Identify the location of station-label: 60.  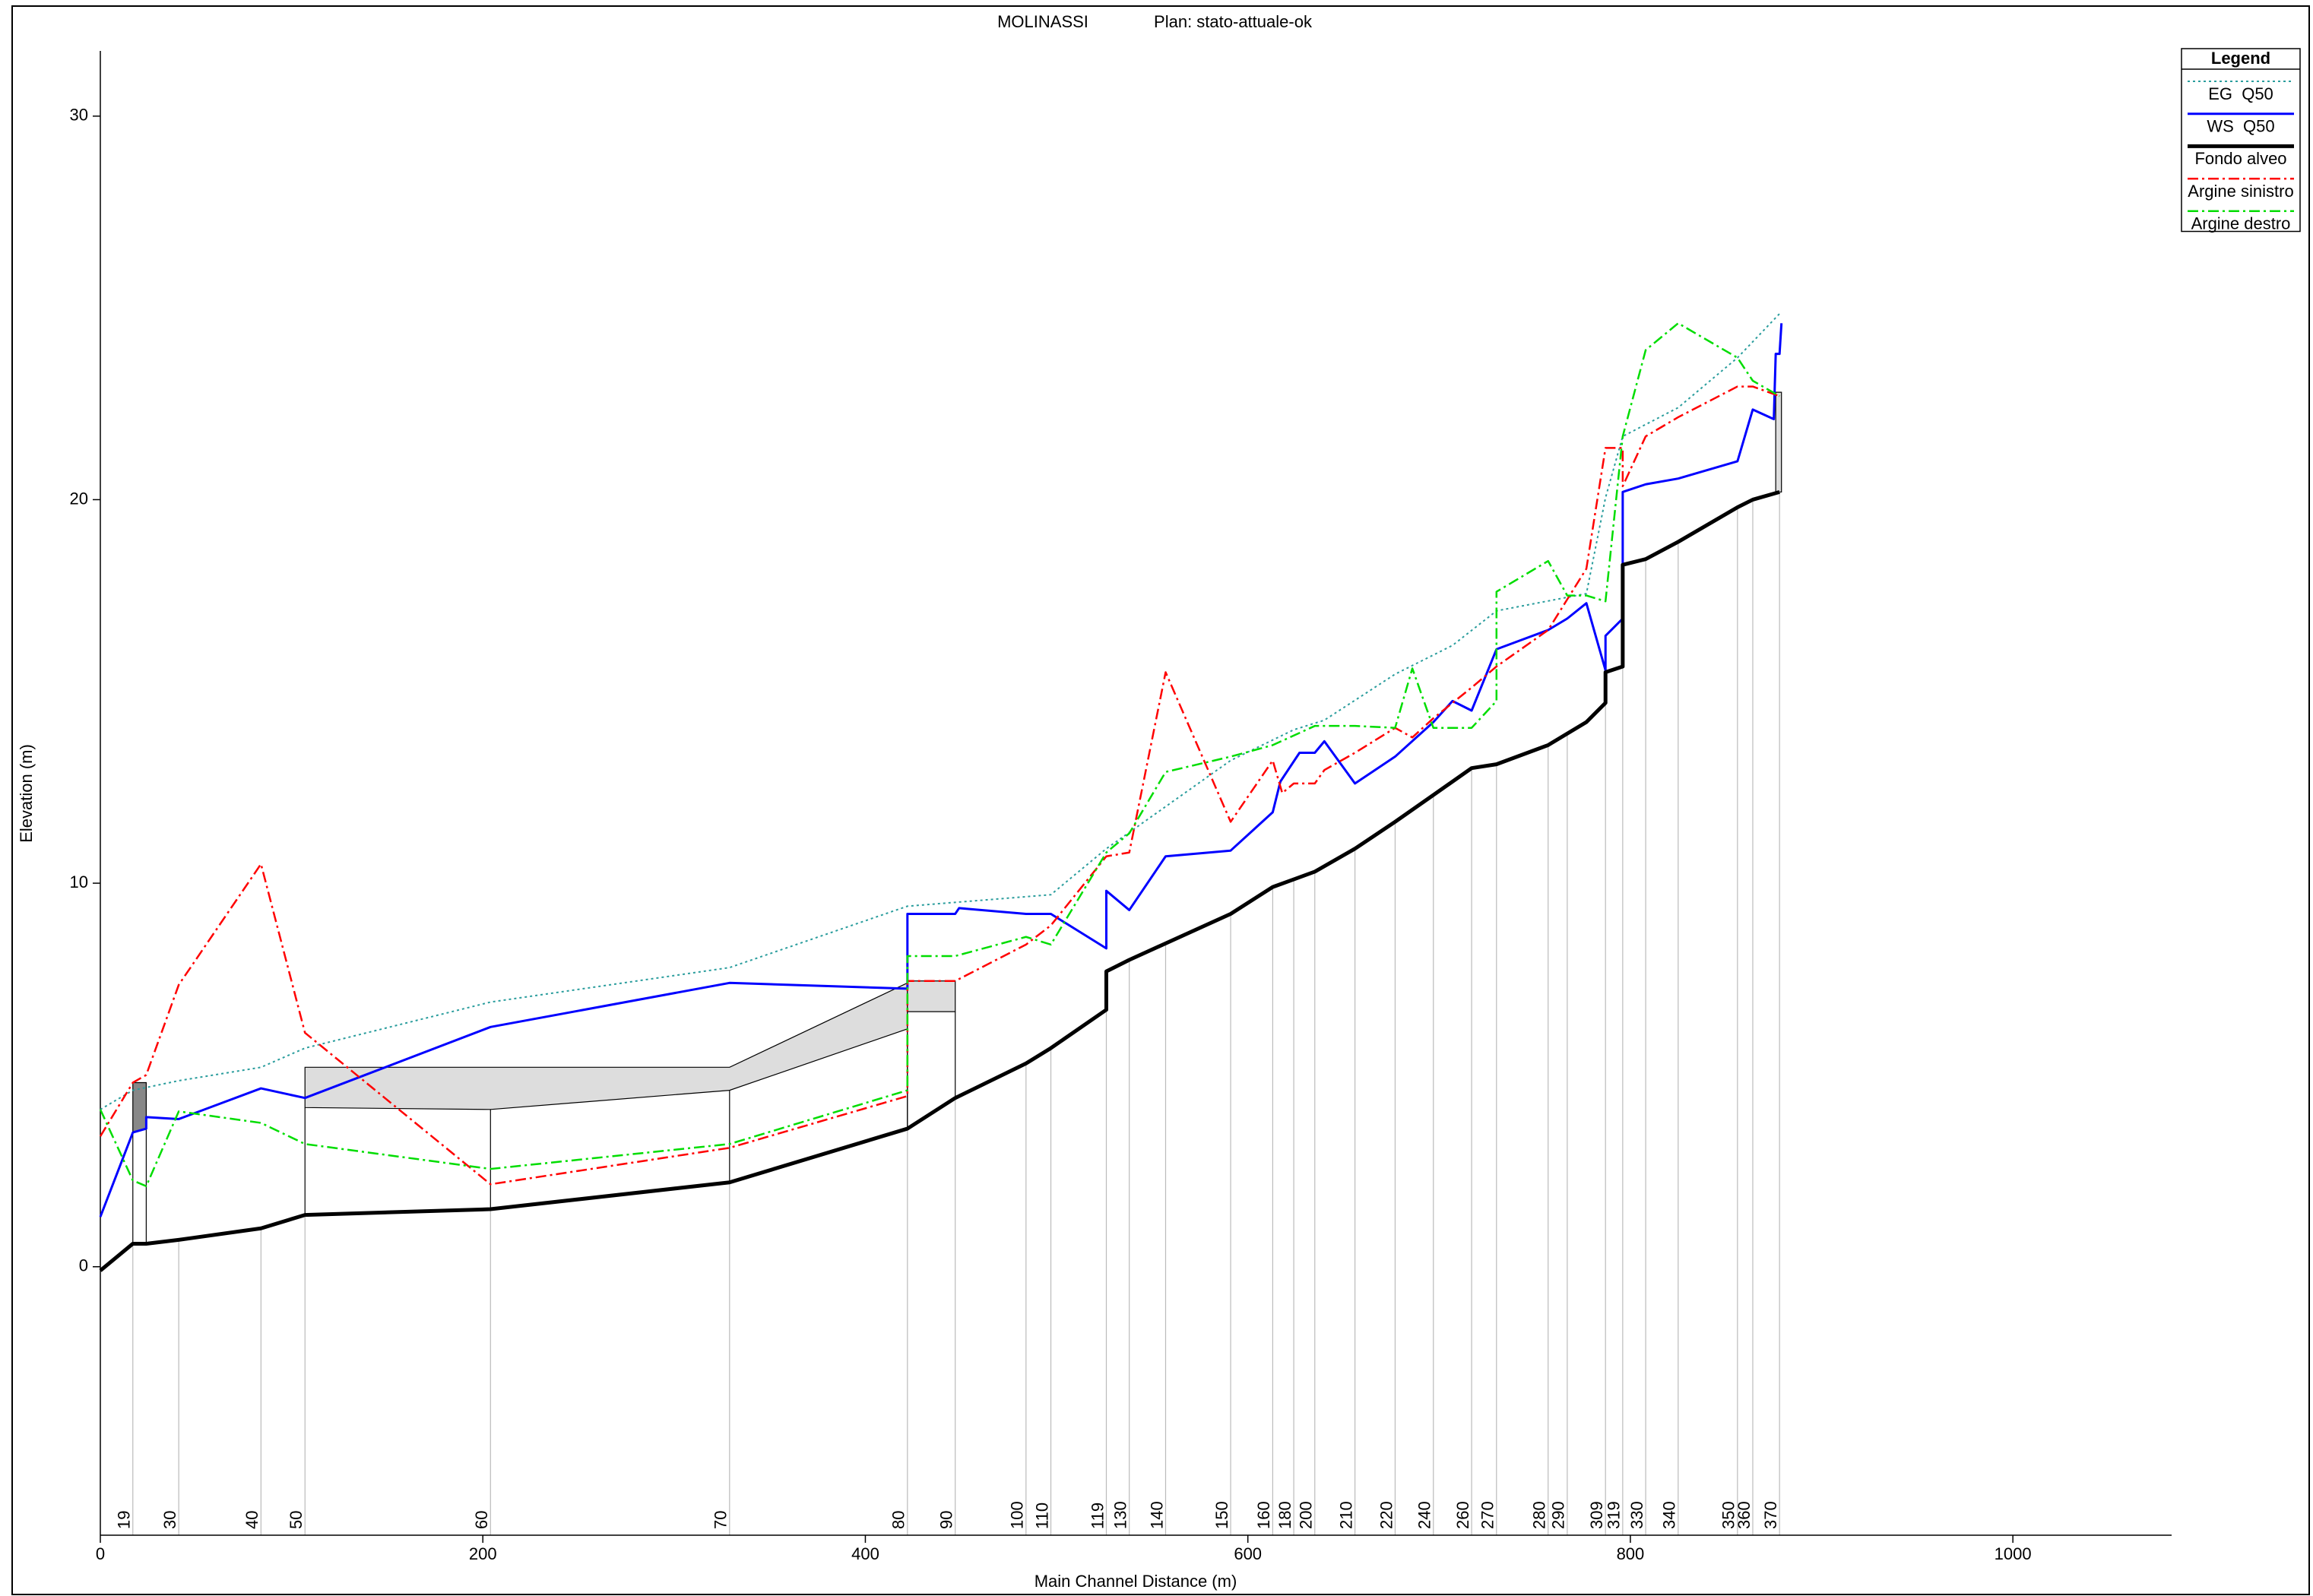
(481, 1520).